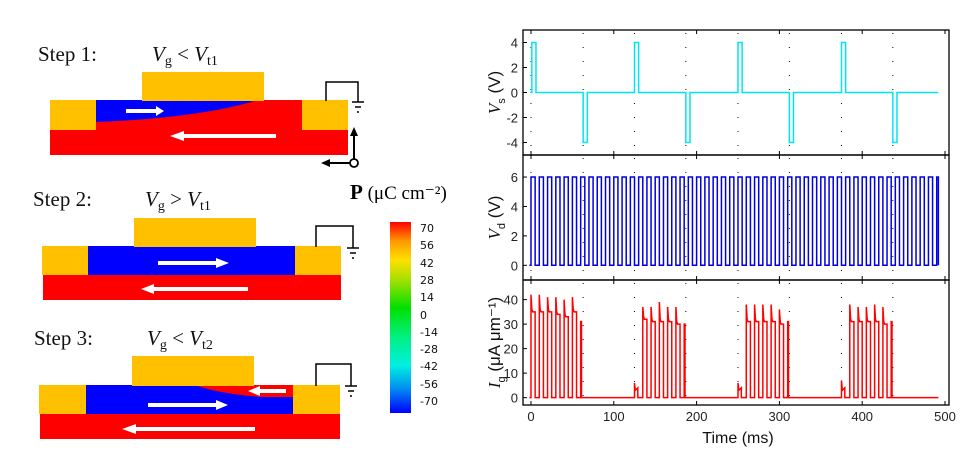 Image resolution: width=973 pixels, height=475 pixels. I want to click on arrow-left-small-icon, so click(267, 391).